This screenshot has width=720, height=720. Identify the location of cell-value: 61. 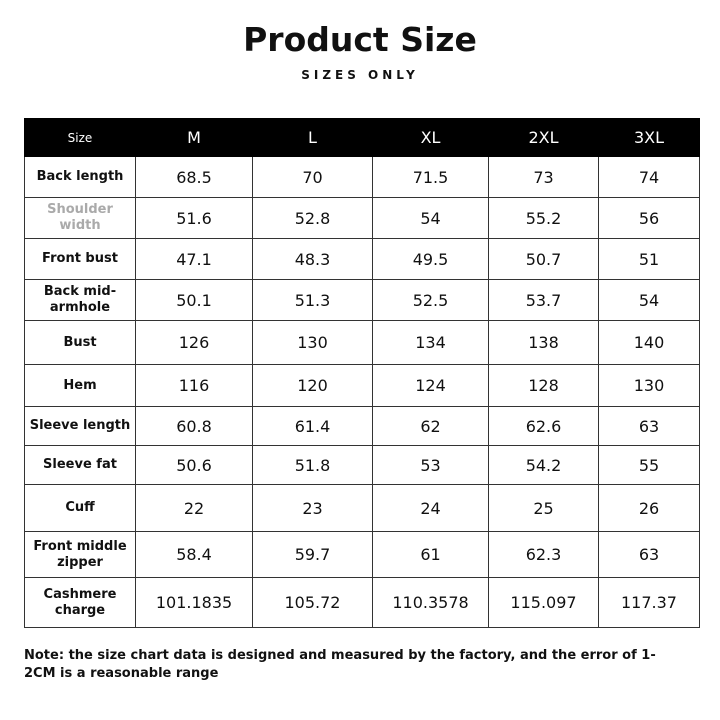
(430, 554).